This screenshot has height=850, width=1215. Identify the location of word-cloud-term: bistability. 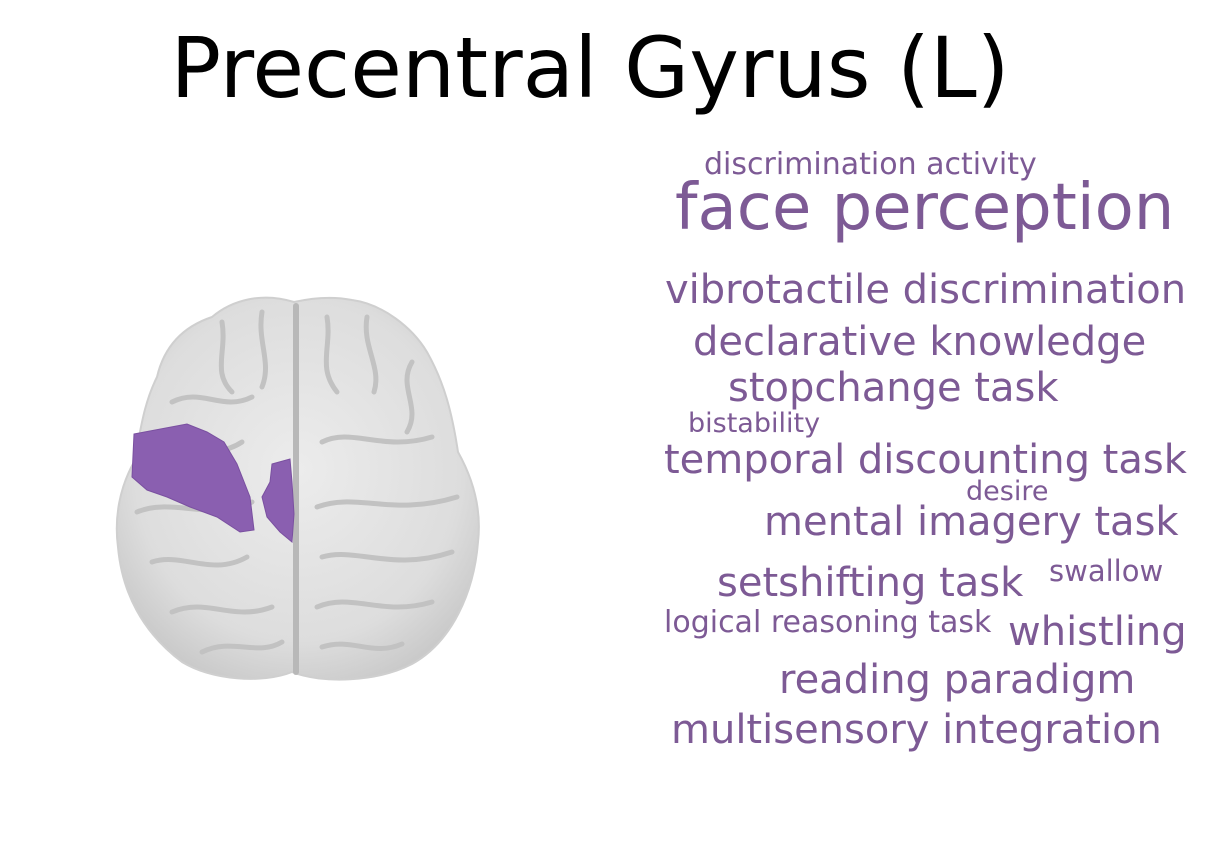
(754, 423).